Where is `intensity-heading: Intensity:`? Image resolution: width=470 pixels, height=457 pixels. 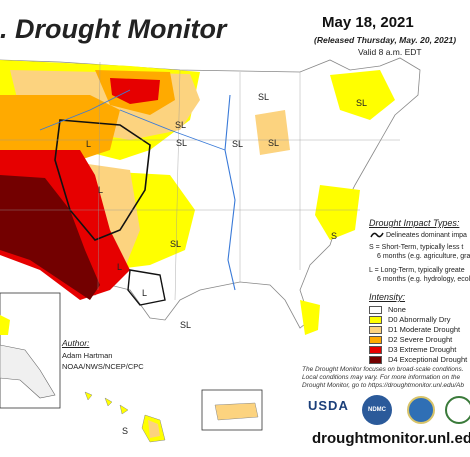 intensity-heading: Intensity: is located at coordinates (387, 297).